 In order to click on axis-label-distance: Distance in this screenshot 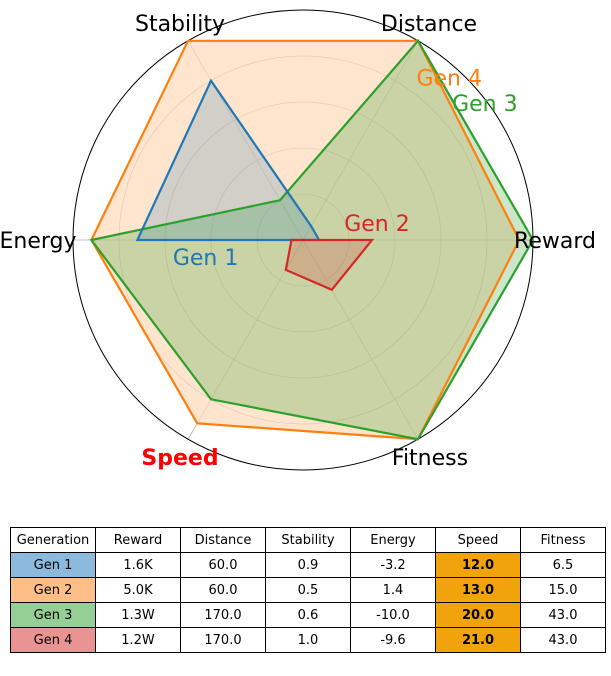, I will do `click(429, 24)`.